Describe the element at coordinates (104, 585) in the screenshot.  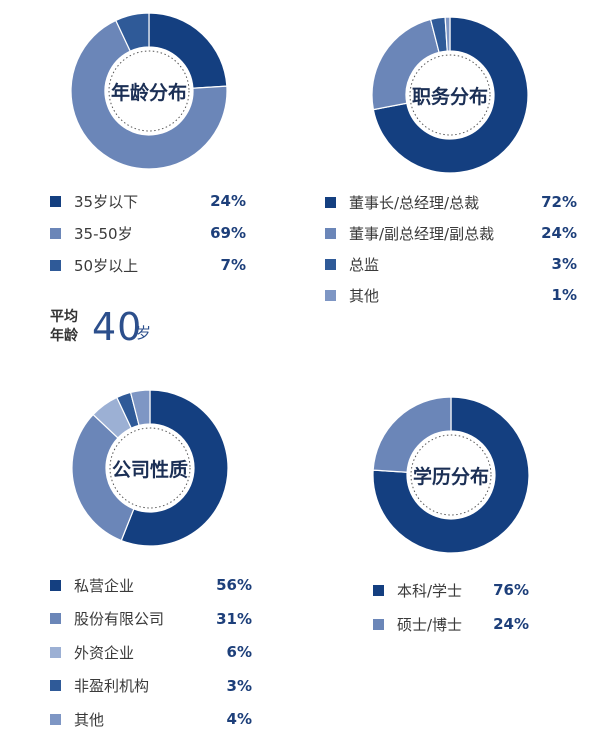
I see `legend-label: 私营企业` at that location.